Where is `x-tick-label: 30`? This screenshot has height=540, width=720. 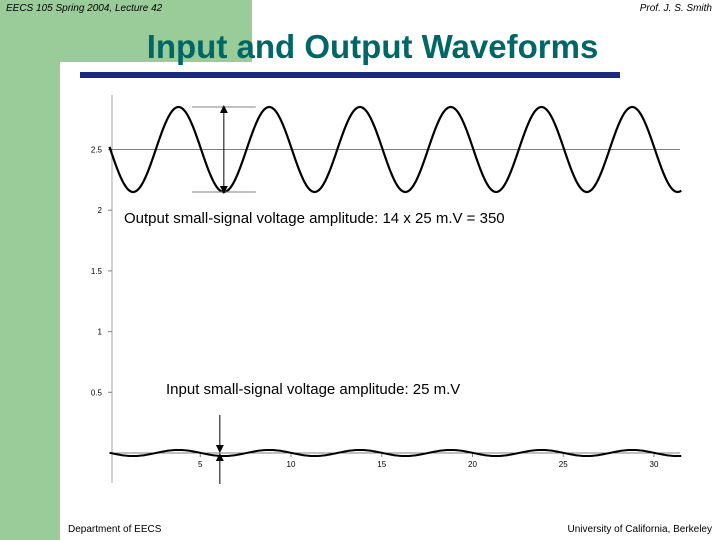
x-tick-label: 30 is located at coordinates (654, 464).